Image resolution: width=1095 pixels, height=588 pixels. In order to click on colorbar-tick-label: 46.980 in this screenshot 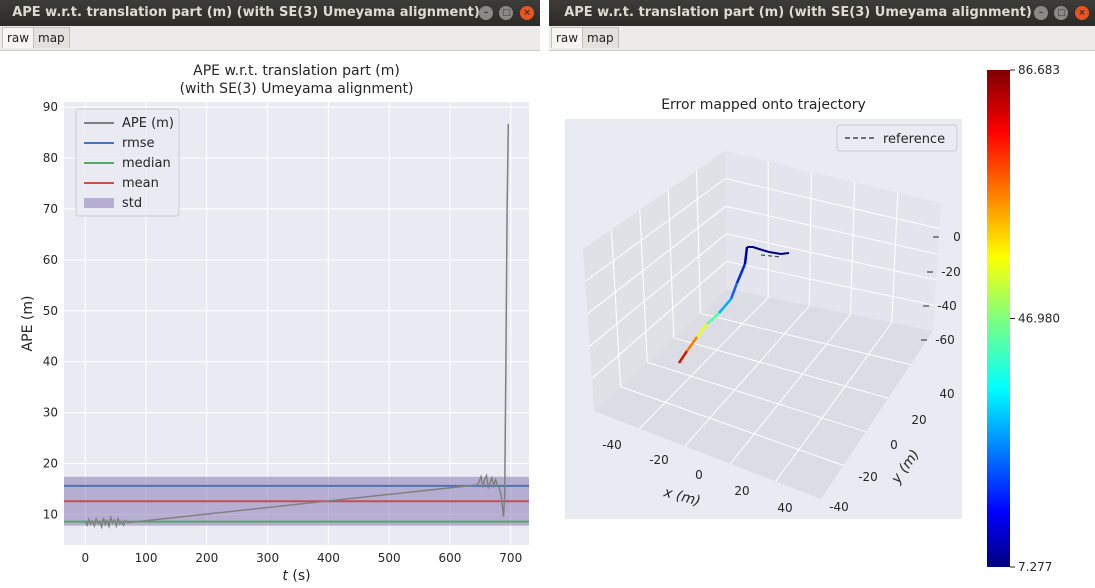, I will do `click(1039, 319)`.